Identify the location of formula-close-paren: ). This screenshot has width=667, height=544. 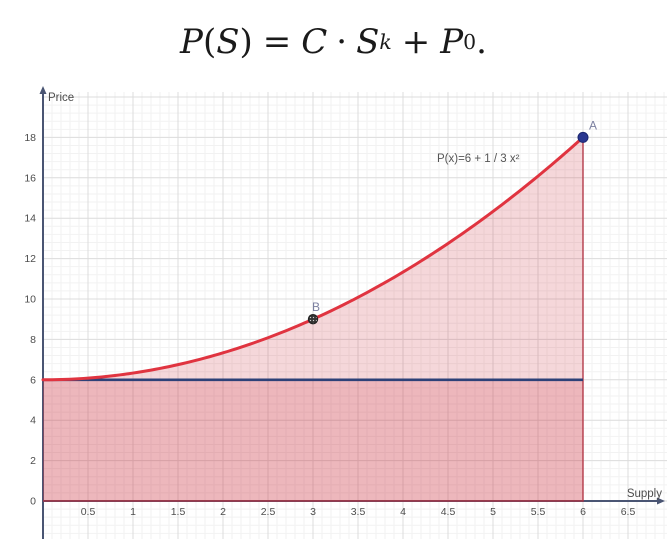
(246, 42).